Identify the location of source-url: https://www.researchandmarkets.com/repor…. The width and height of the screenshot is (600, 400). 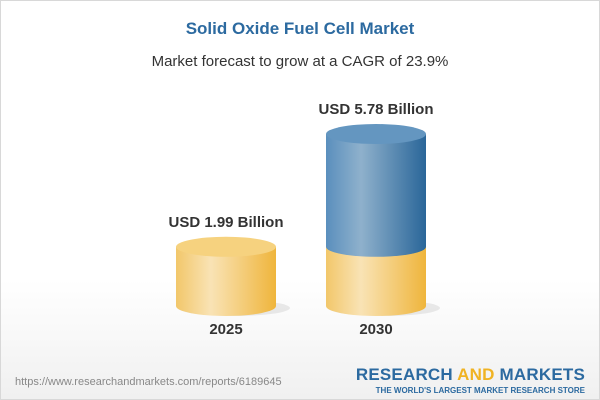
(148, 382).